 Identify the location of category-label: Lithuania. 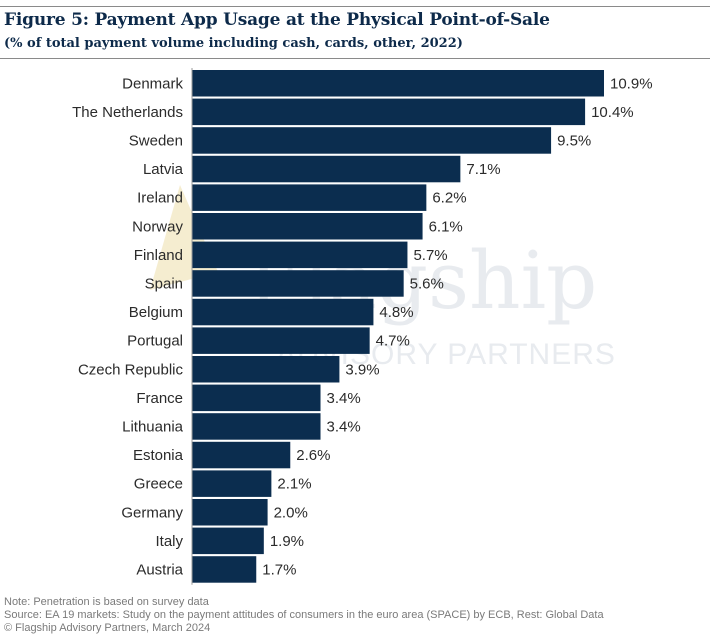
(153, 426).